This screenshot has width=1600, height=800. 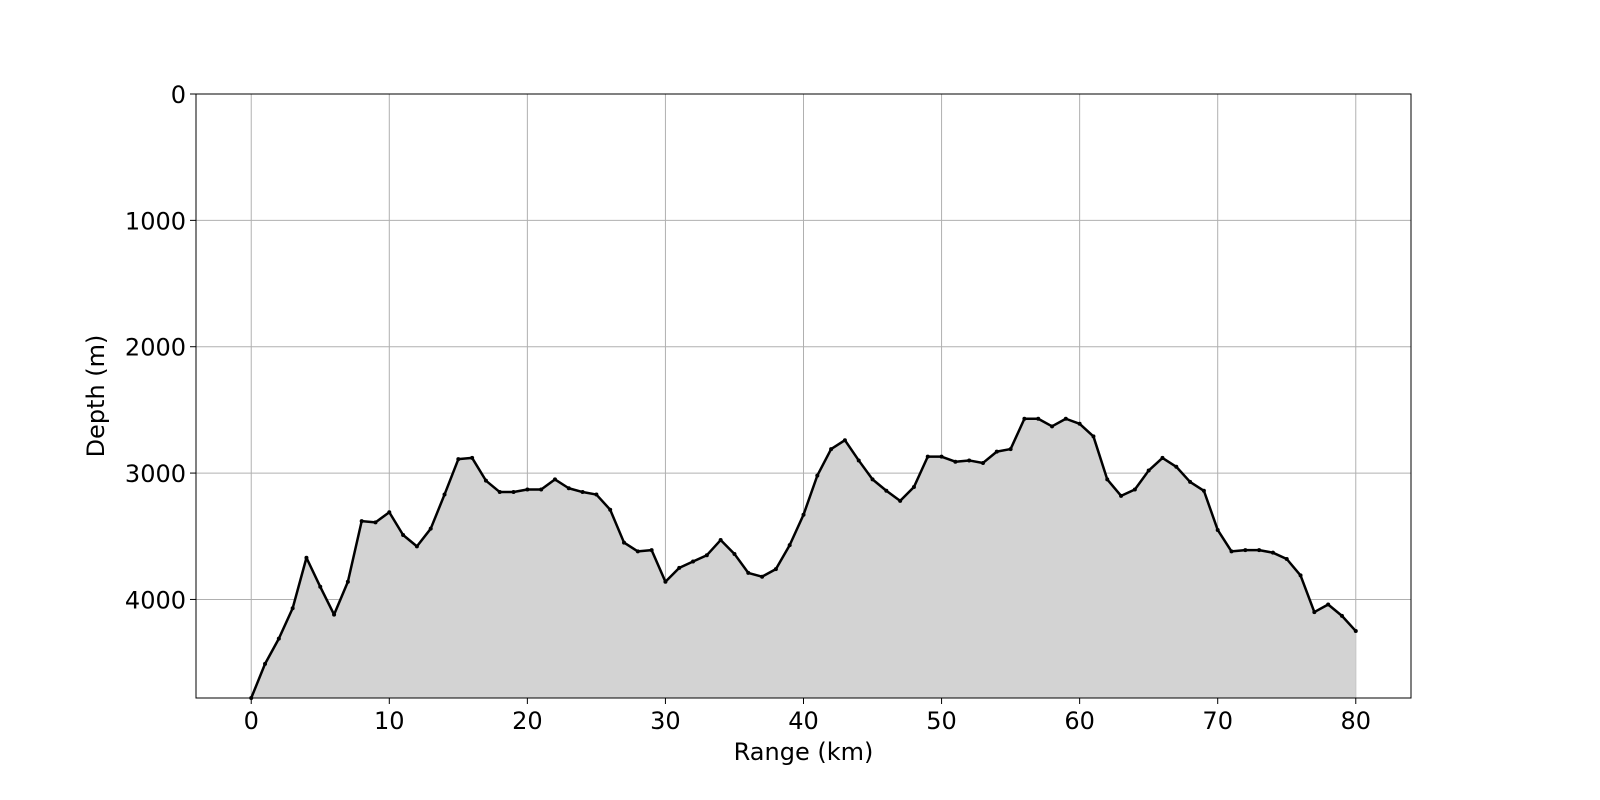 I want to click on y-tick-label: 1000, so click(x=155, y=221).